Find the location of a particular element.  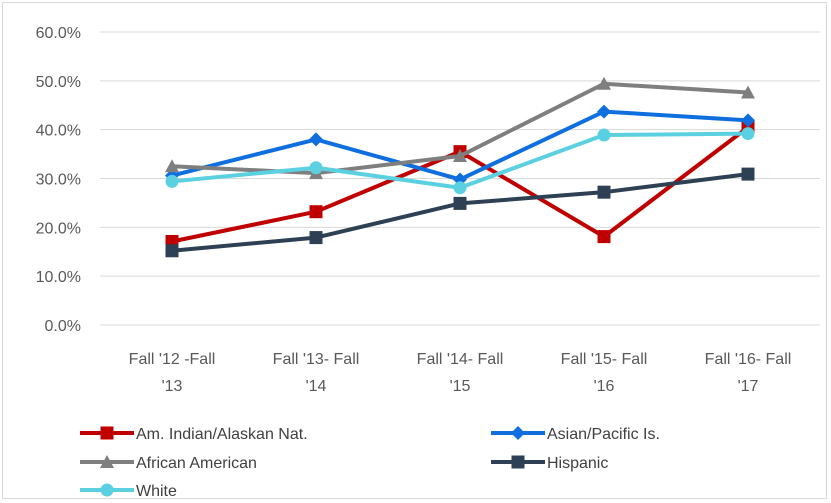

y-tick-label: 40.0% is located at coordinates (58, 131).